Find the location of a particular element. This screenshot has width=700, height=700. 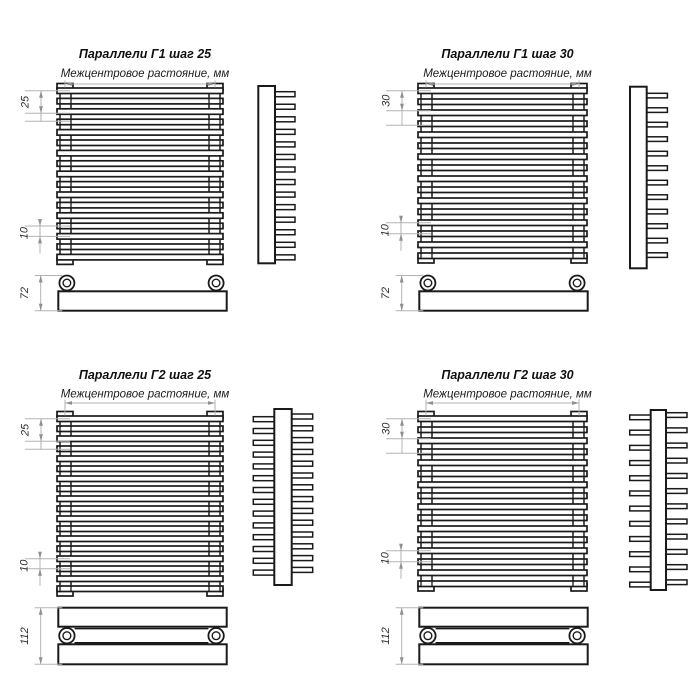

front-view is located at coordinates (140, 503).